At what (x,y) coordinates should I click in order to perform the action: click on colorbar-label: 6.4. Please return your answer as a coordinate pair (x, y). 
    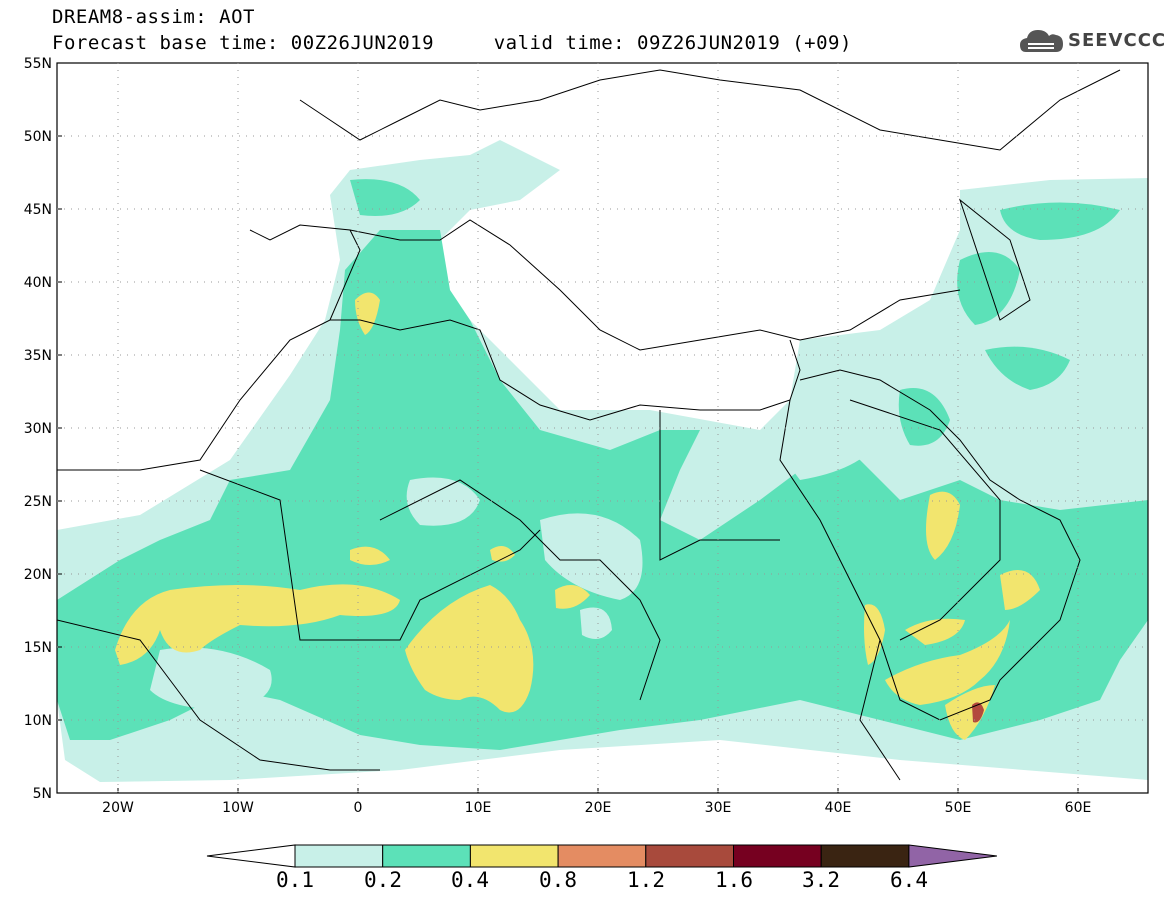
    Looking at the image, I should click on (909, 880).